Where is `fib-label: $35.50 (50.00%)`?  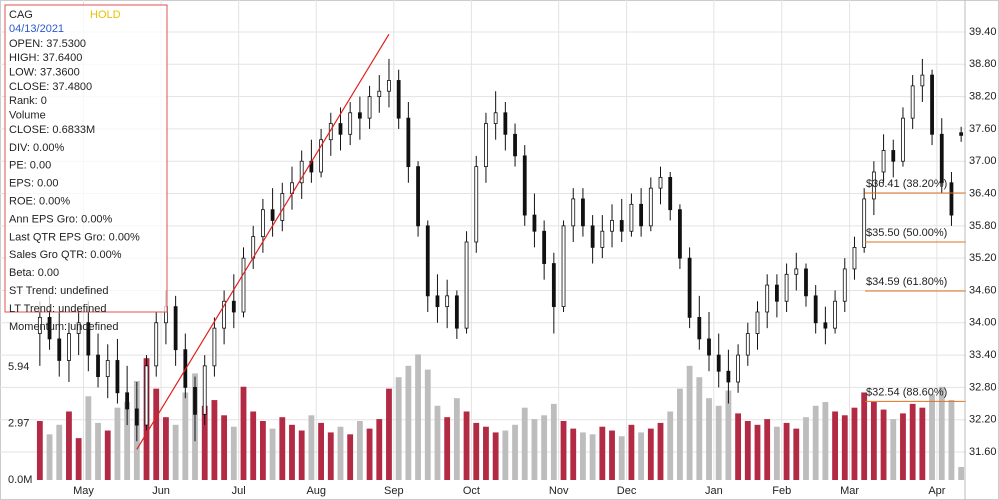 fib-label: $35.50 (50.00%) is located at coordinates (906, 233).